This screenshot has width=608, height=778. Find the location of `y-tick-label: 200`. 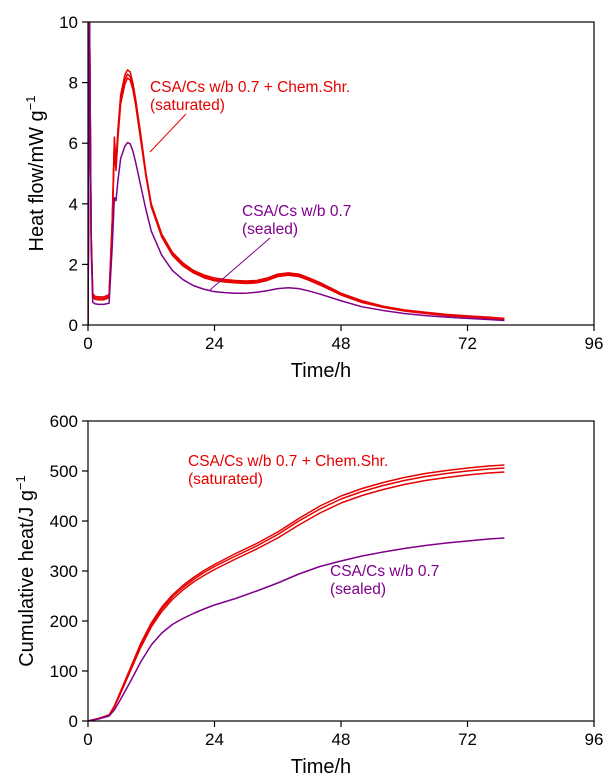

y-tick-label: 200 is located at coordinates (64, 621).